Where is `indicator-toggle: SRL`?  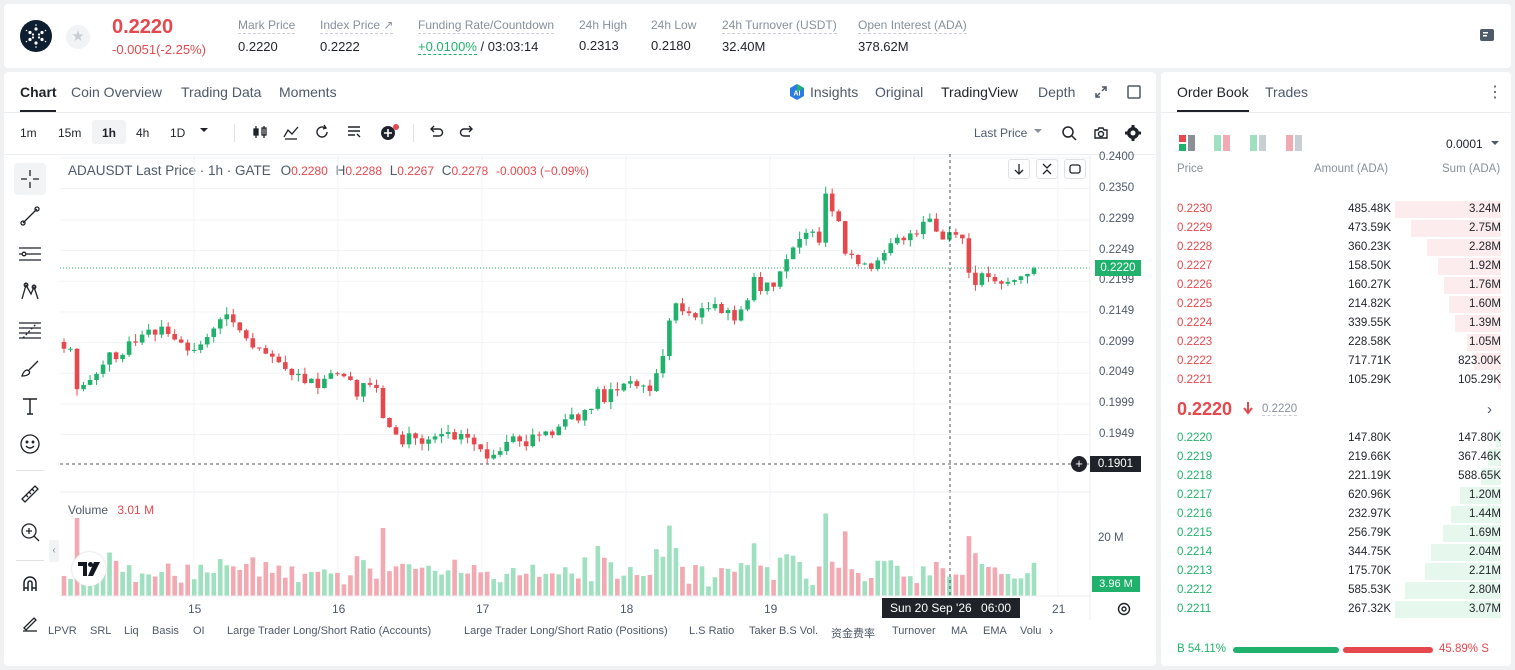 indicator-toggle: SRL is located at coordinates (101, 631).